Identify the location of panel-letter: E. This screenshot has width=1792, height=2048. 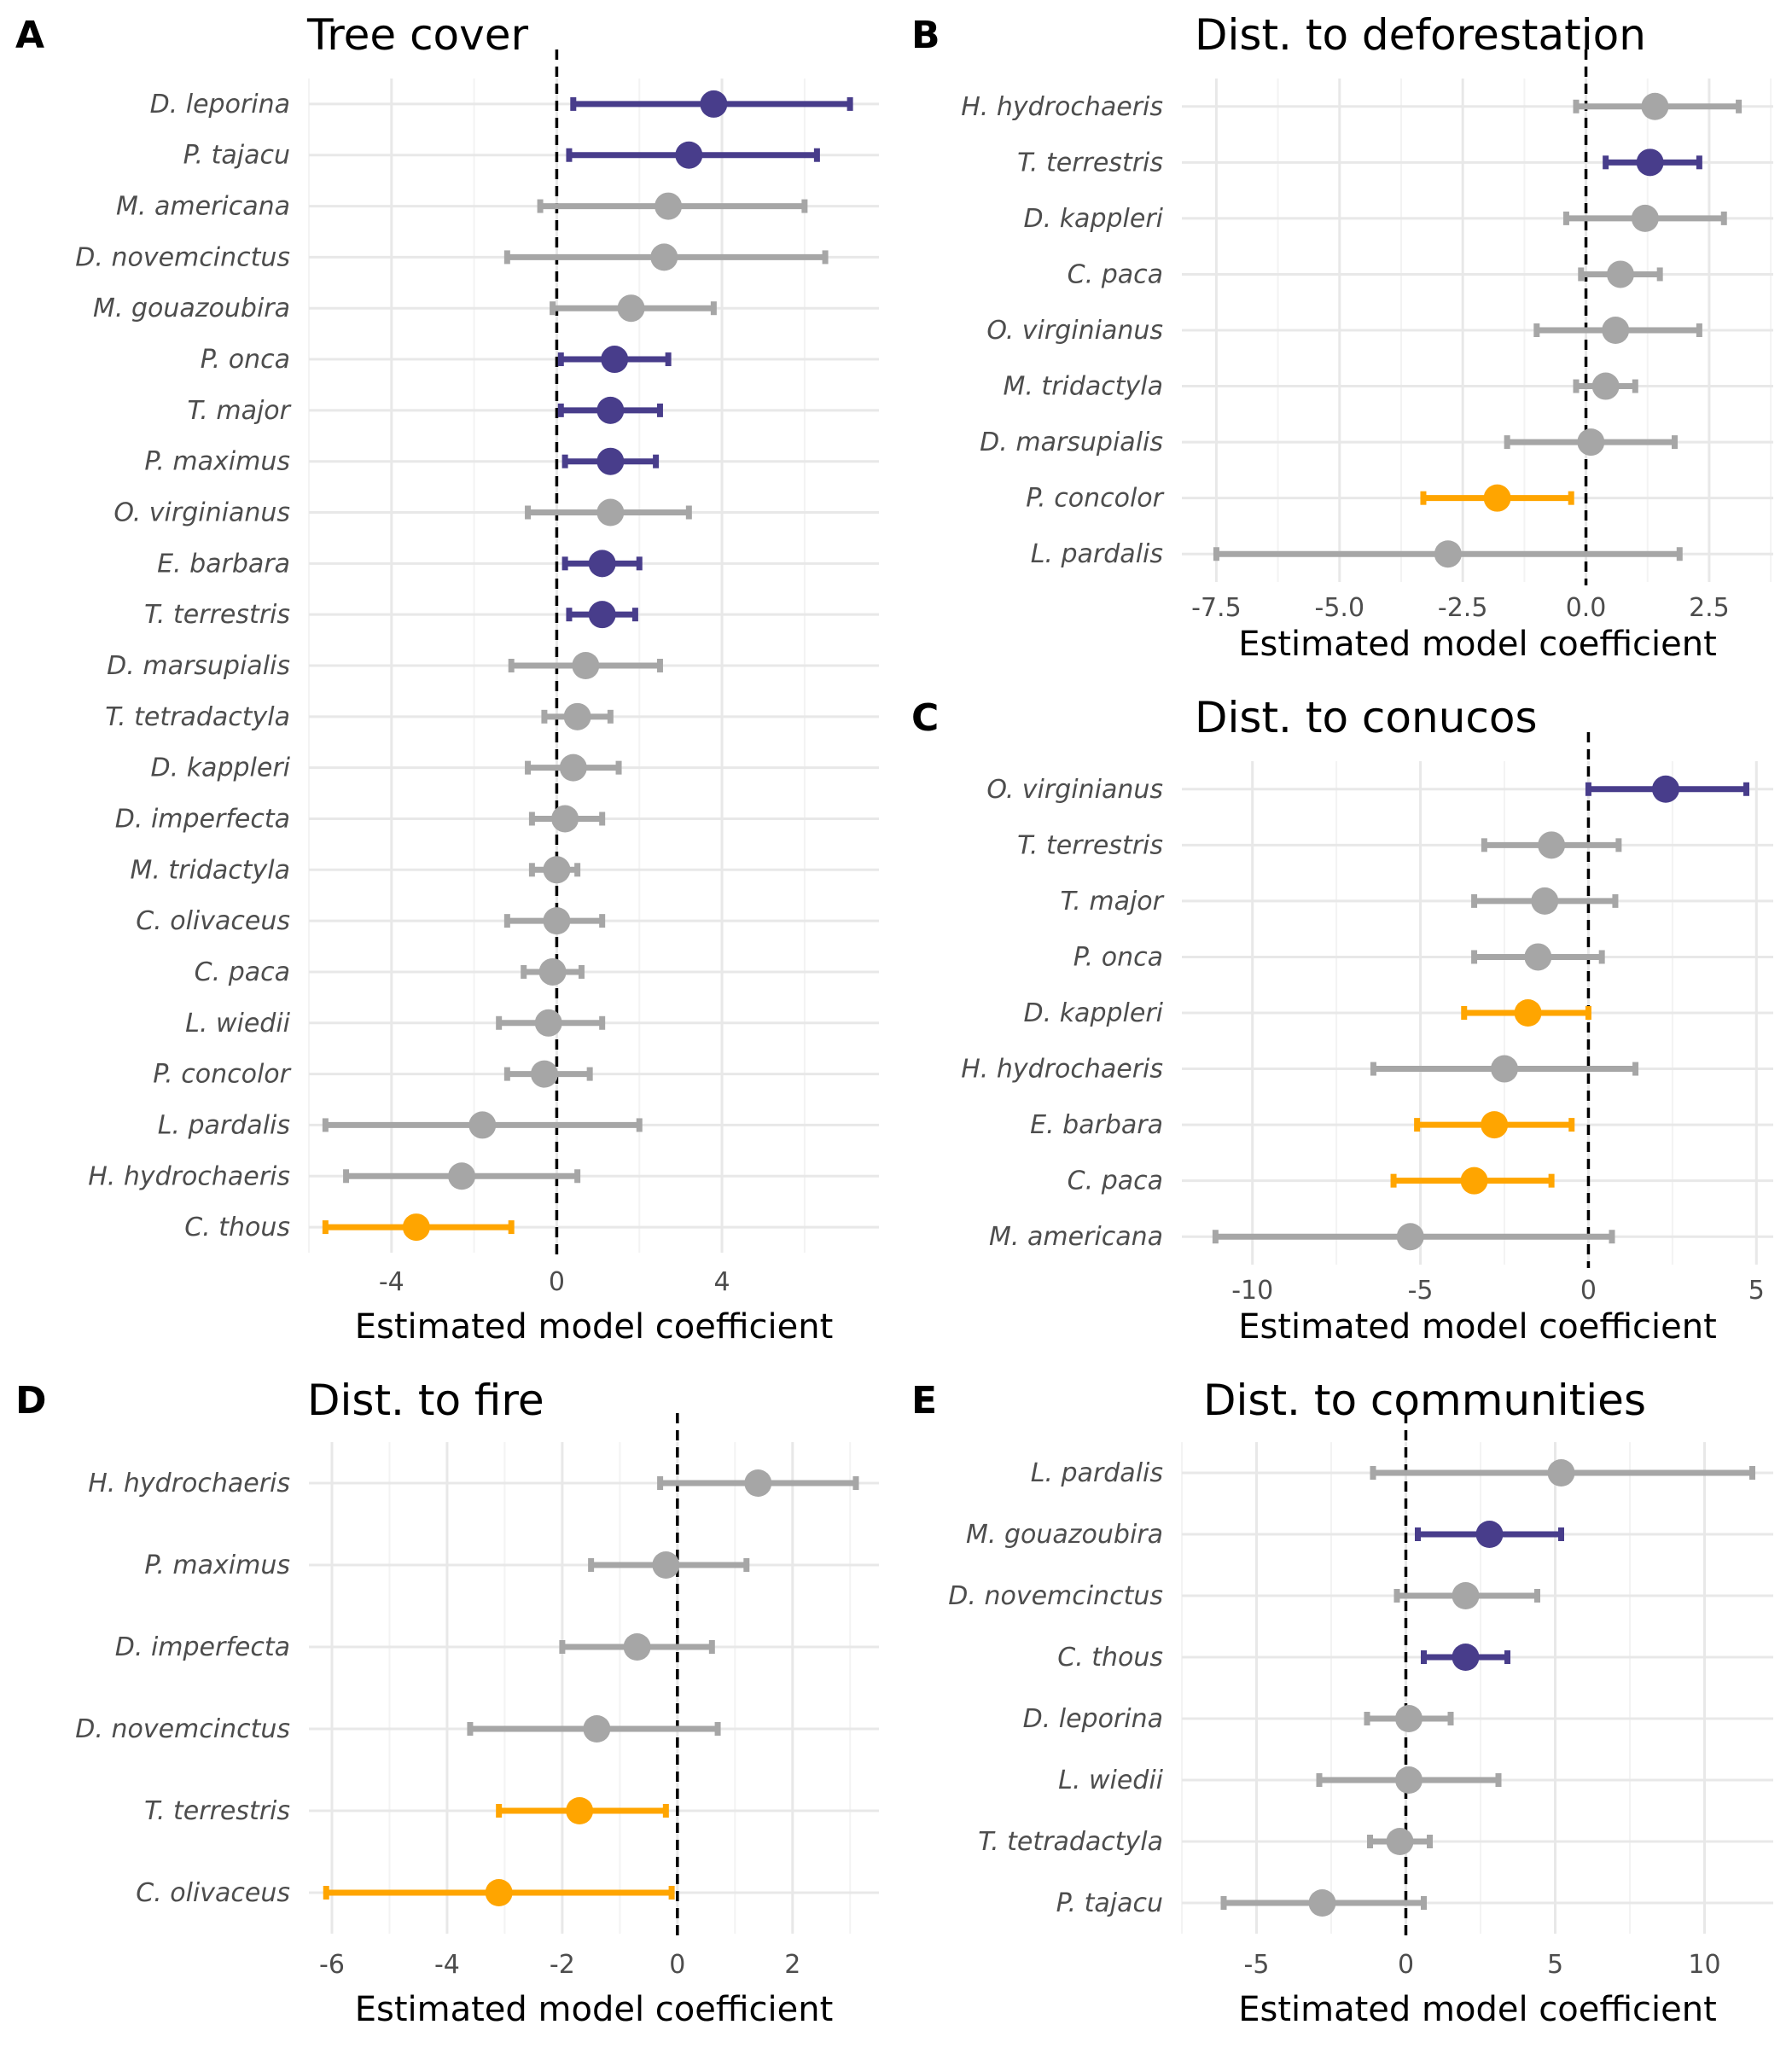
(924, 1401).